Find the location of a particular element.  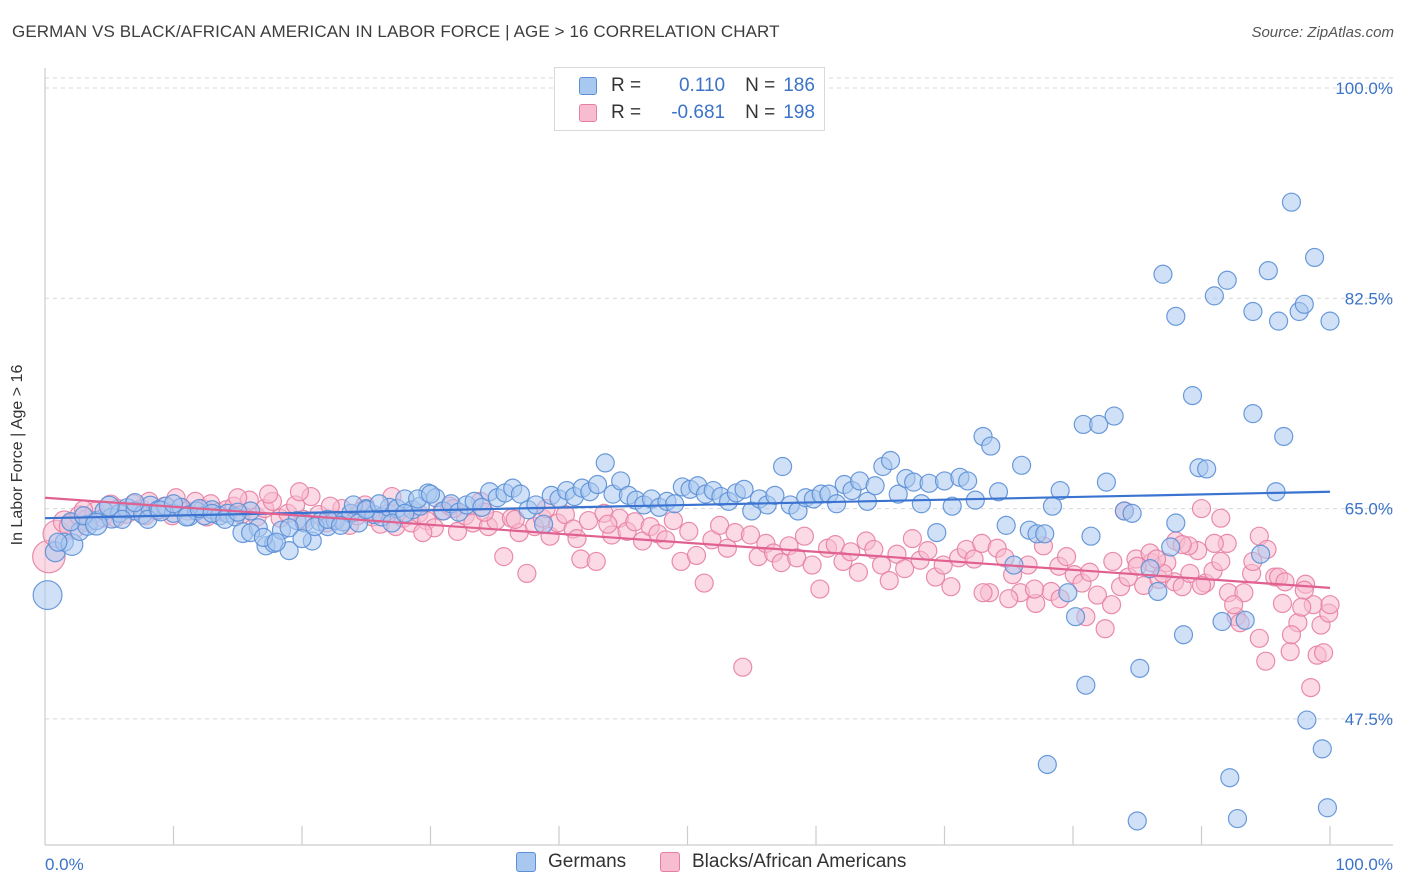

chart-source: Source: ZipAtlas.com is located at coordinates (1322, 32).